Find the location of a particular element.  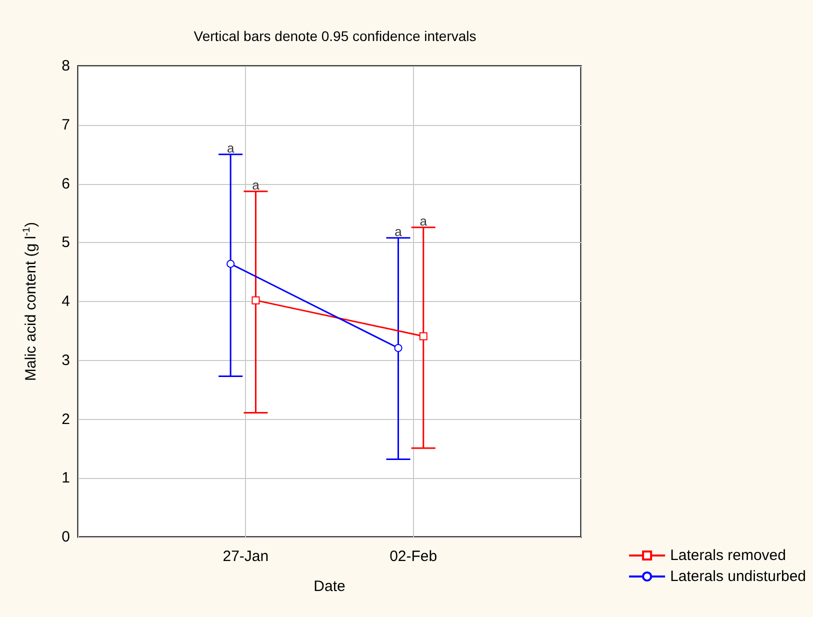

y-tick-label: 4 is located at coordinates (66, 301).